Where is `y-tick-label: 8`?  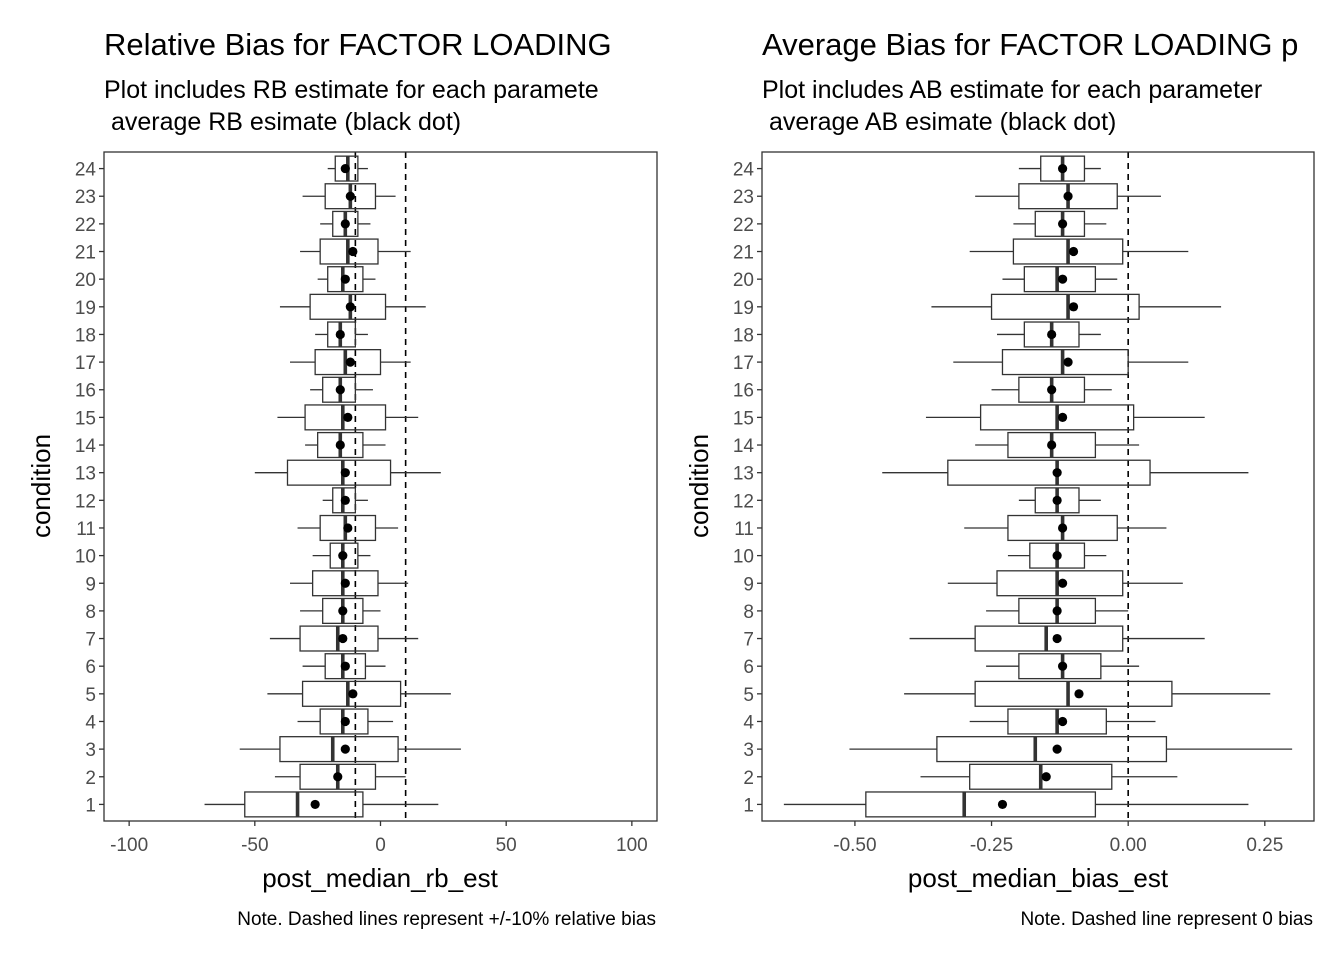 y-tick-label: 8 is located at coordinates (90, 612).